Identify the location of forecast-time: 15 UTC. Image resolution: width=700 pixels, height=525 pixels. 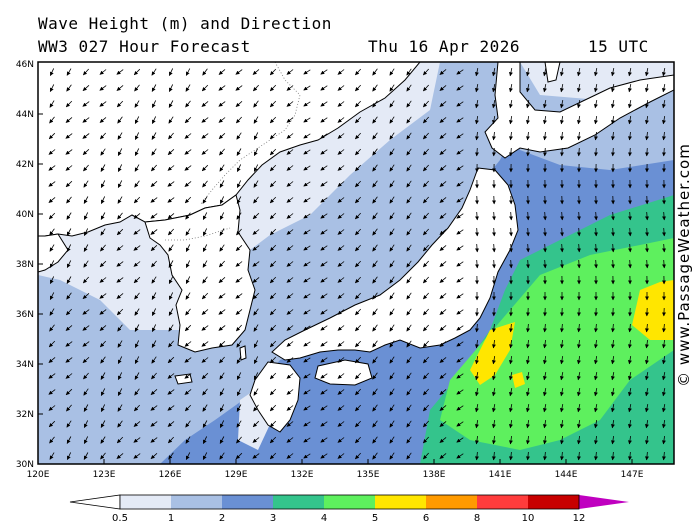
(618, 46).